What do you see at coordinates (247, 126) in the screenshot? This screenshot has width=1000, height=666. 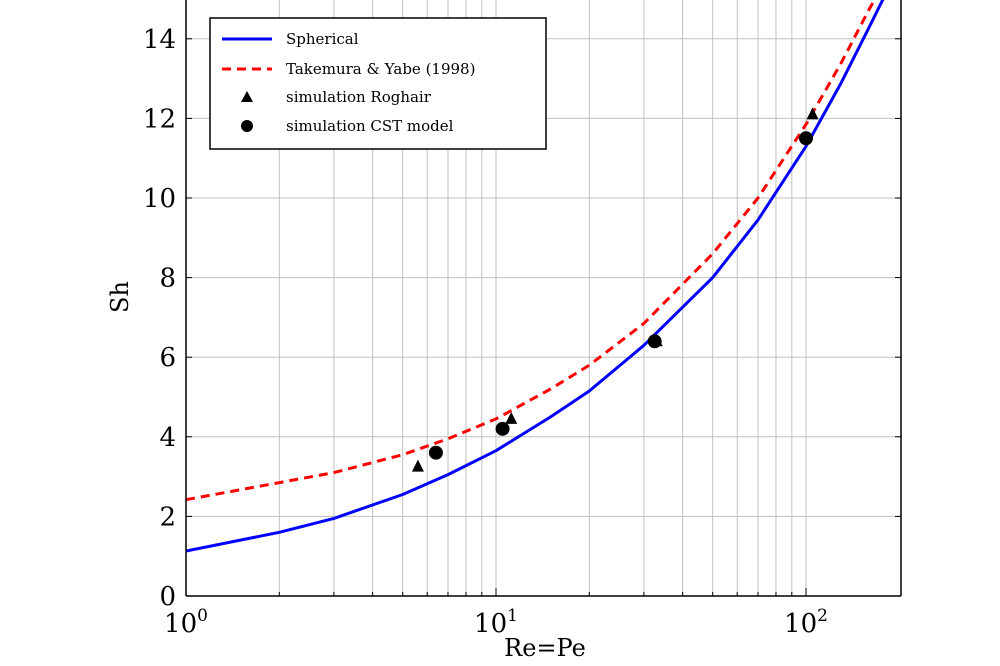 I see `legend-swatch-cst-circle` at bounding box center [247, 126].